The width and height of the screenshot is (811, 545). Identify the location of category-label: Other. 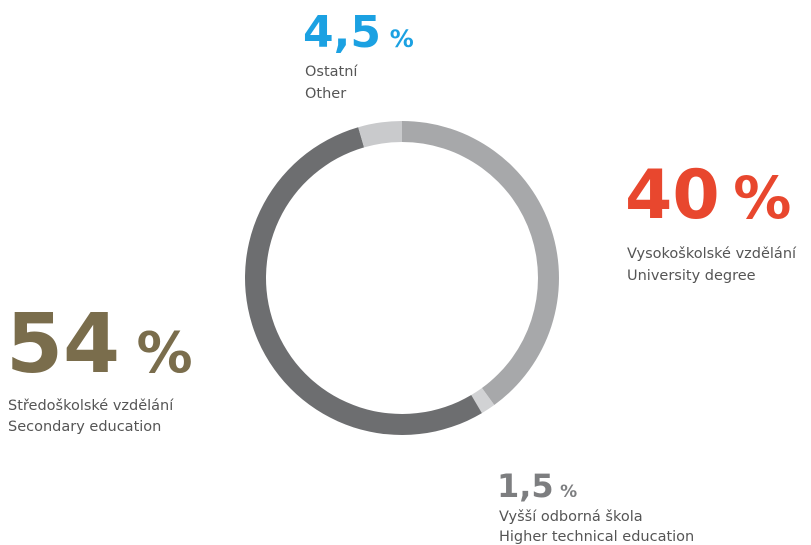
(325, 94).